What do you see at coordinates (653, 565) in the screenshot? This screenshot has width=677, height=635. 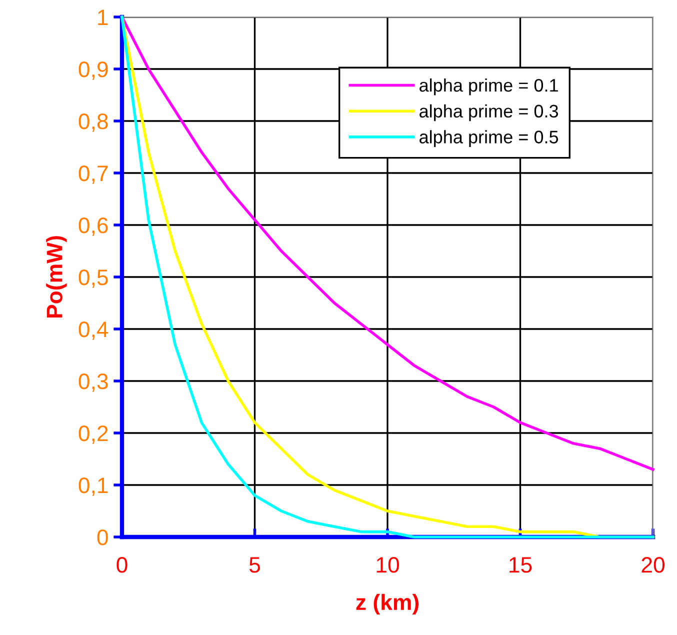 I see `x-tick-label: 20` at bounding box center [653, 565].